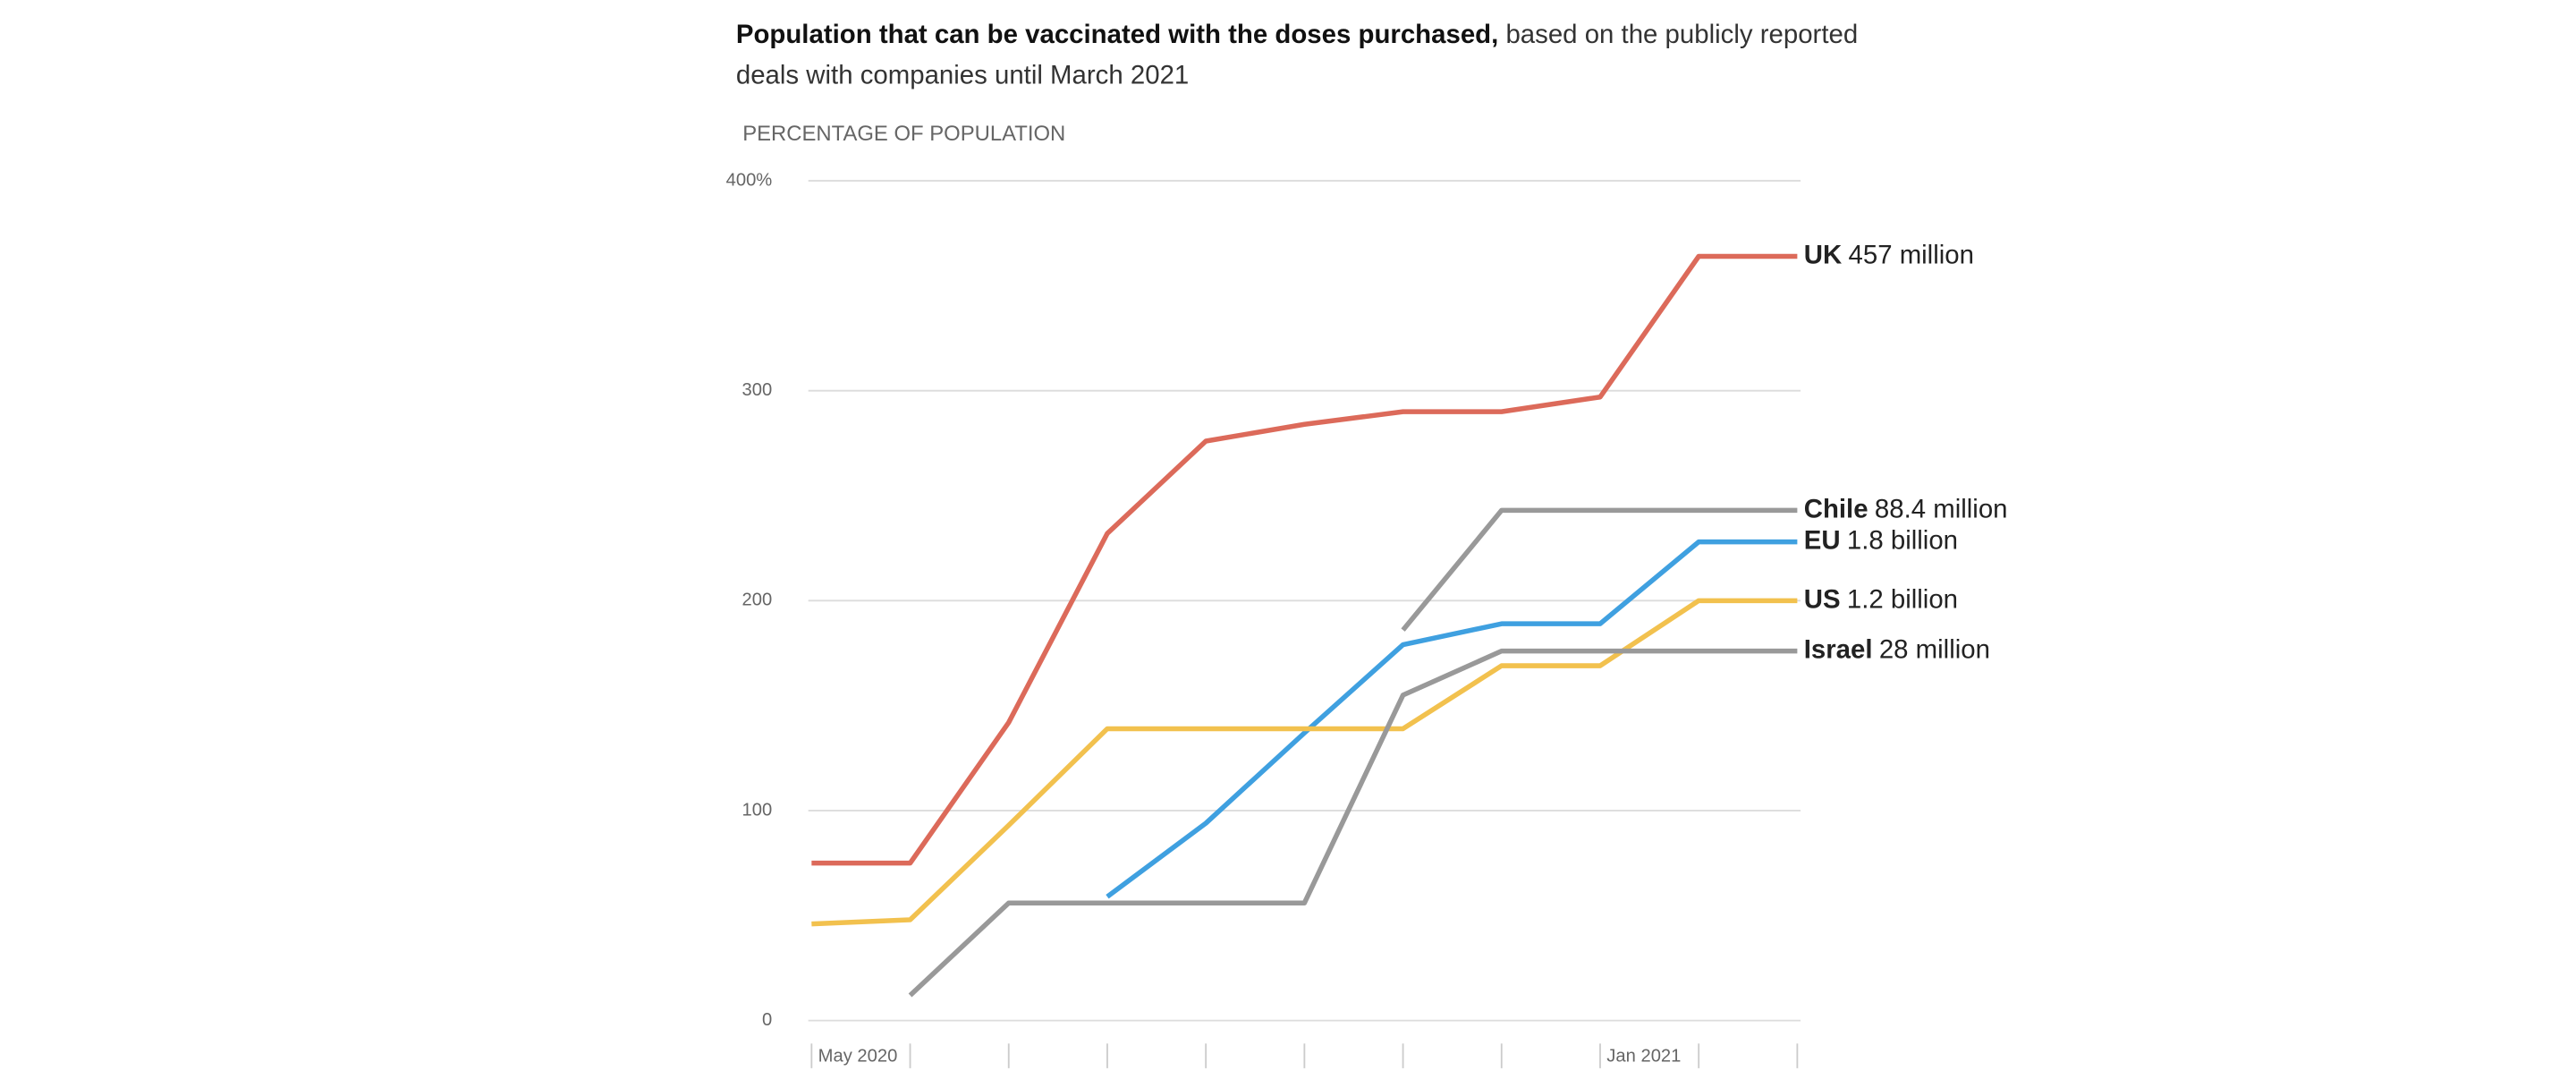 The image size is (2576, 1088). I want to click on series-label: Israel 28 million, so click(1897, 649).